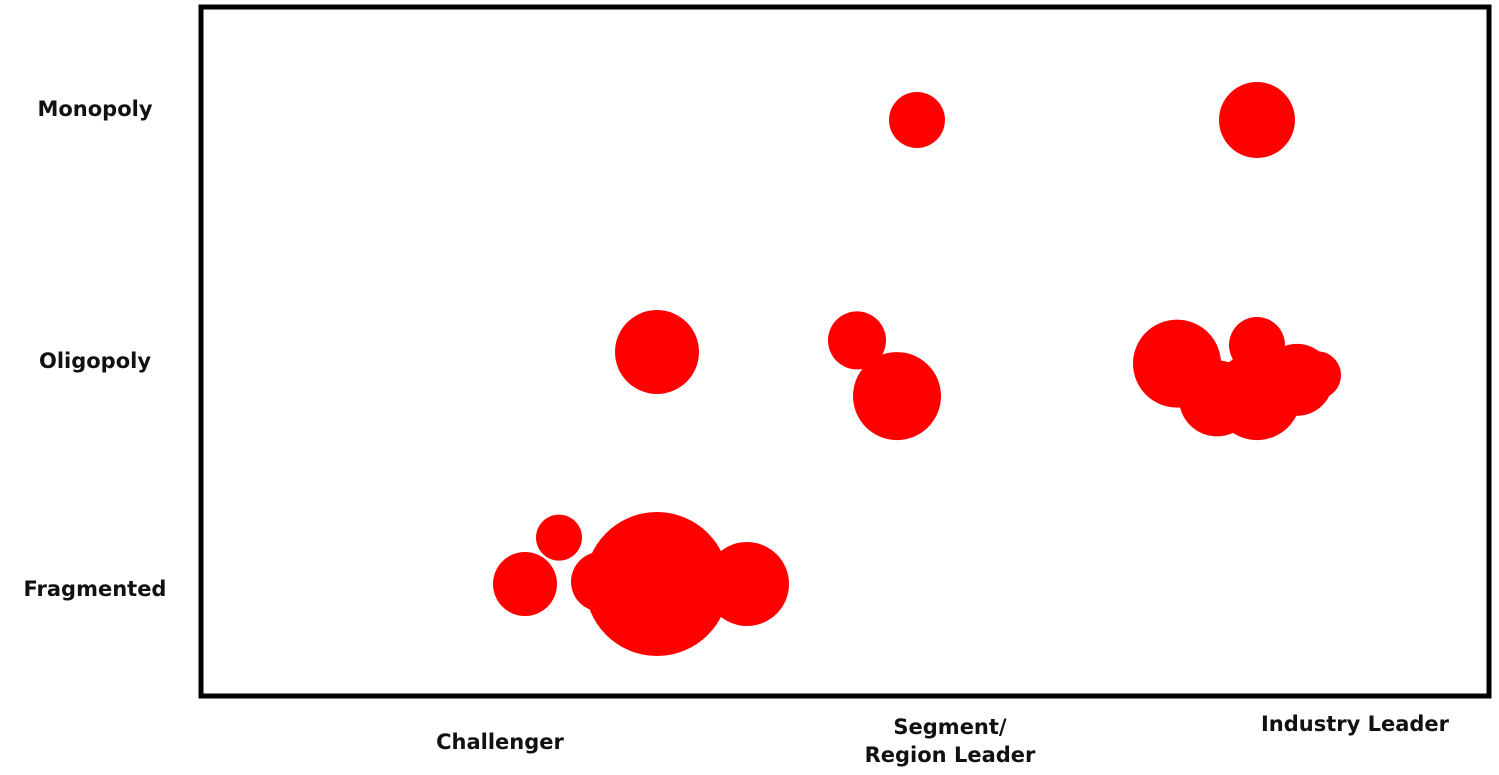 This screenshot has height=775, width=1499. Describe the element at coordinates (950, 741) in the screenshot. I see `x-tick-label-segment-region-leader: Segment/ Region Leader` at that location.